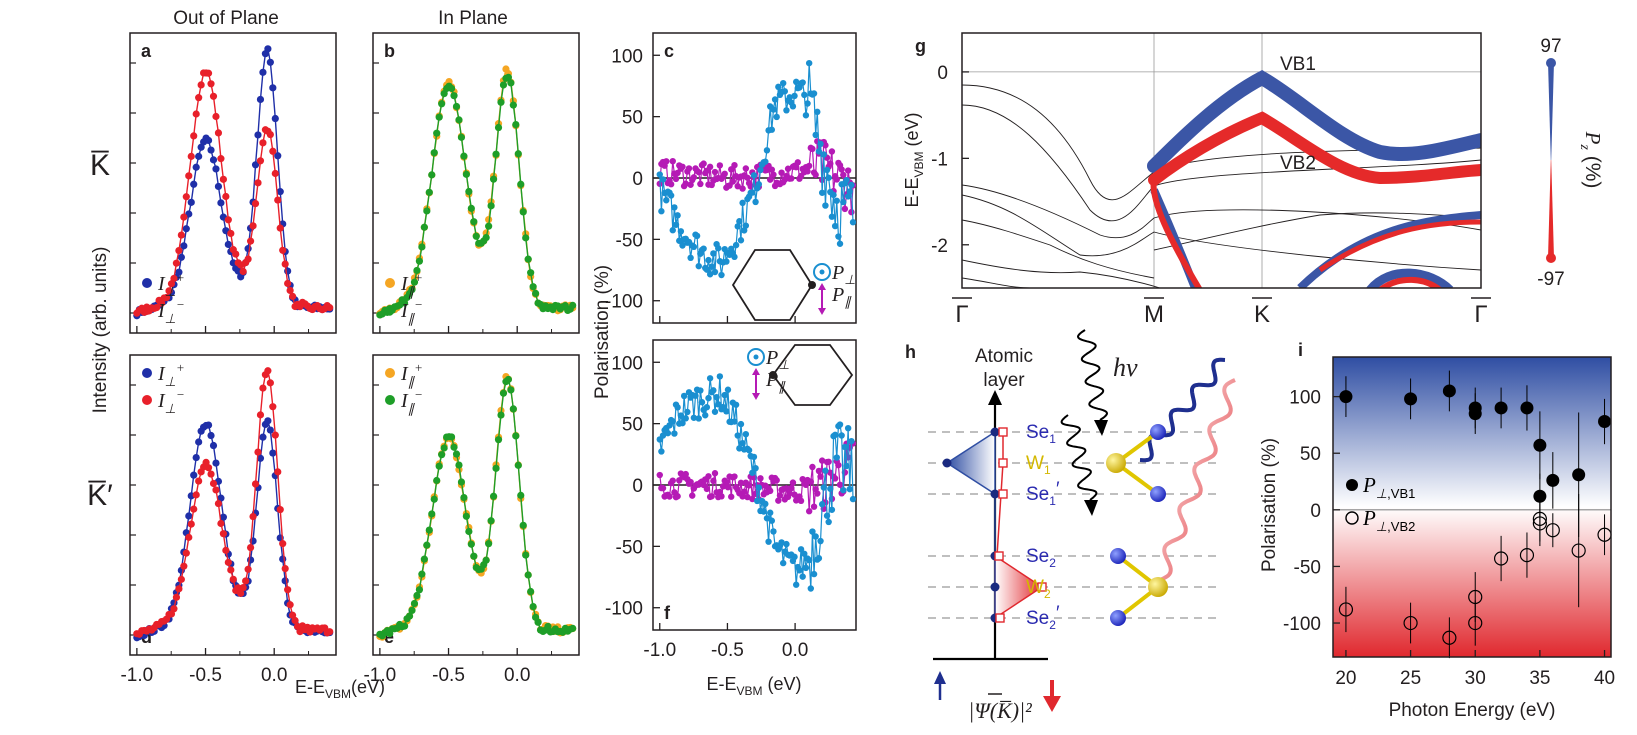  What do you see at coordinates (100, 330) in the screenshot?
I see `intensity-axis-label: Intensity (arb. units)` at bounding box center [100, 330].